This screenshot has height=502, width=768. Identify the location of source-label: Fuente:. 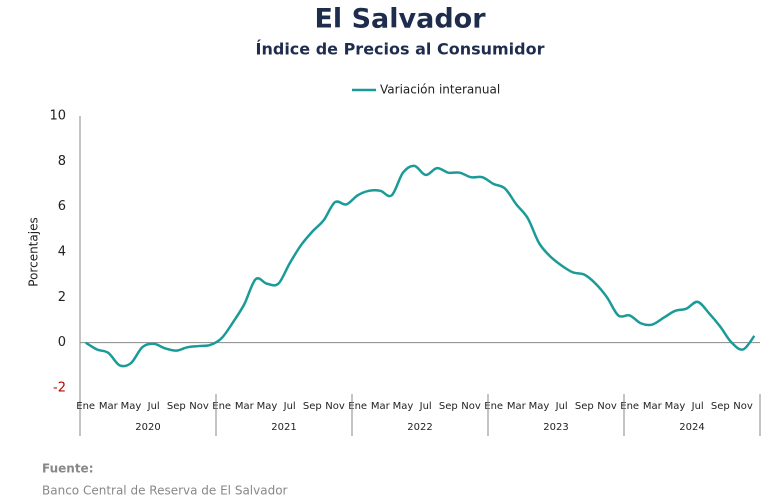
(68, 469).